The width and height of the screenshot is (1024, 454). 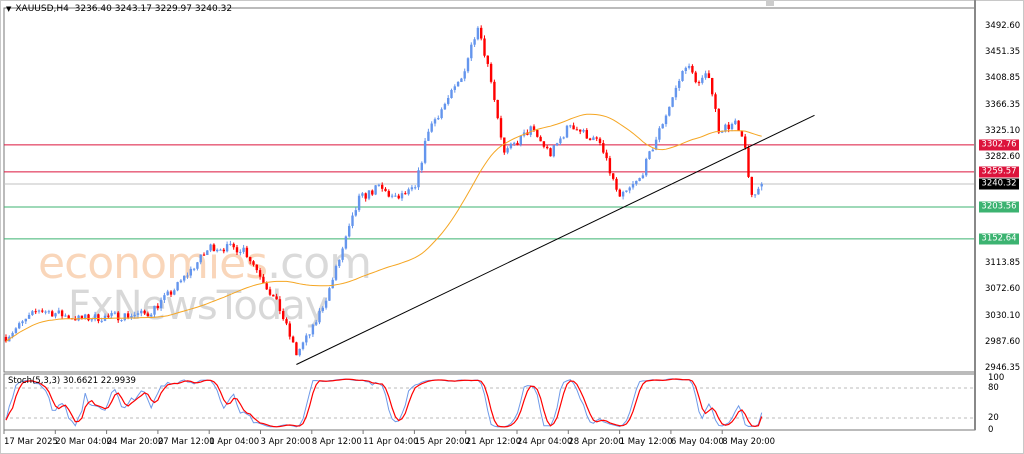 I want to click on level-price-tag: 3240.32, so click(x=999, y=184).